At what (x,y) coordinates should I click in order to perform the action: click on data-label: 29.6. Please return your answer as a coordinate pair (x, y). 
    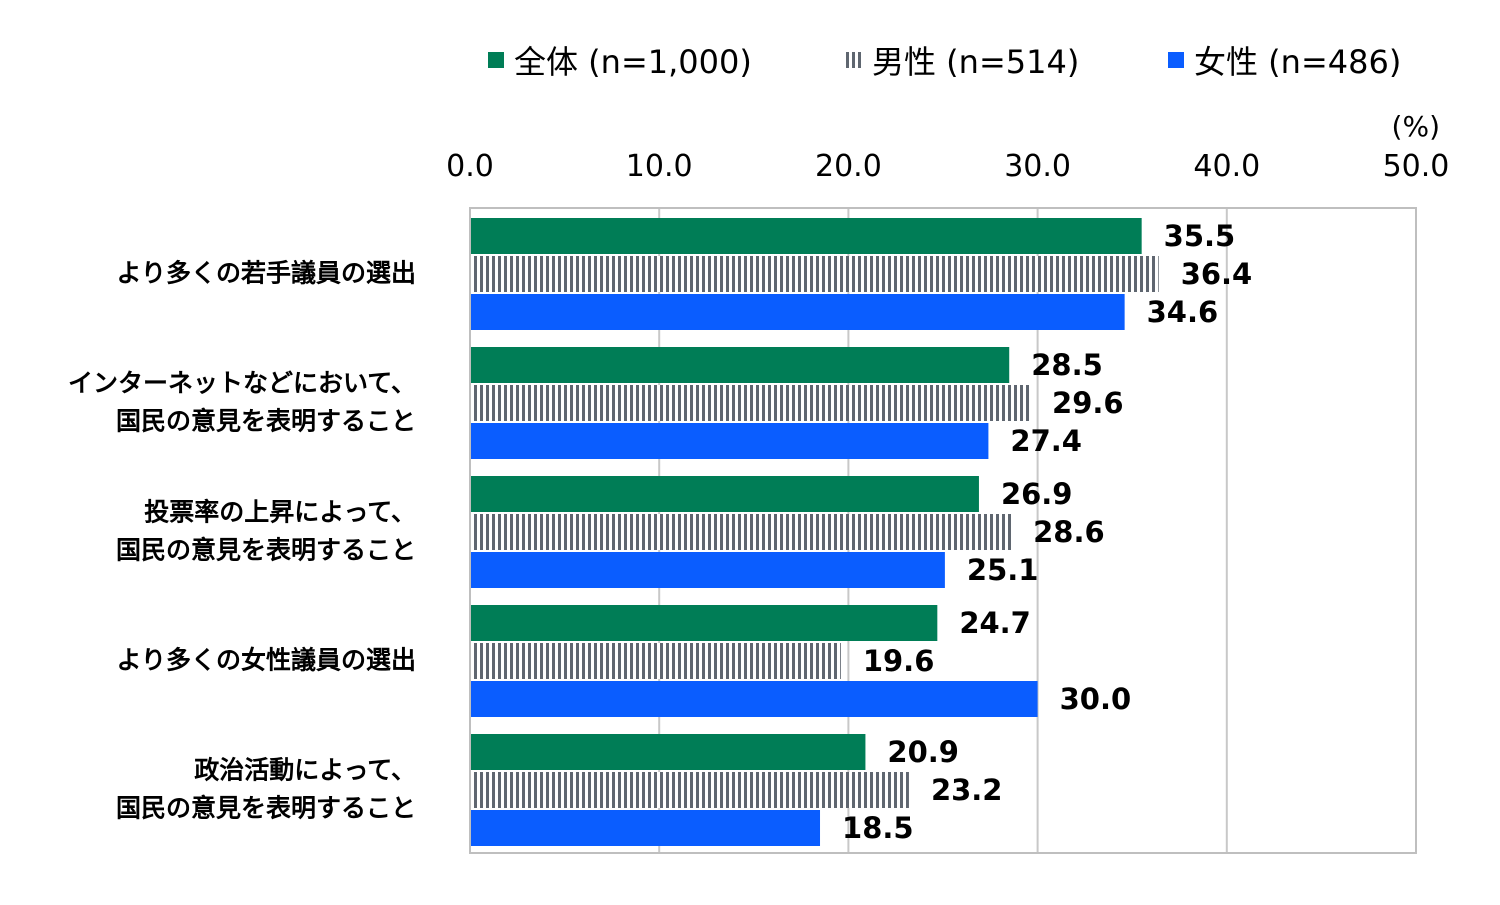
    Looking at the image, I should click on (1088, 403).